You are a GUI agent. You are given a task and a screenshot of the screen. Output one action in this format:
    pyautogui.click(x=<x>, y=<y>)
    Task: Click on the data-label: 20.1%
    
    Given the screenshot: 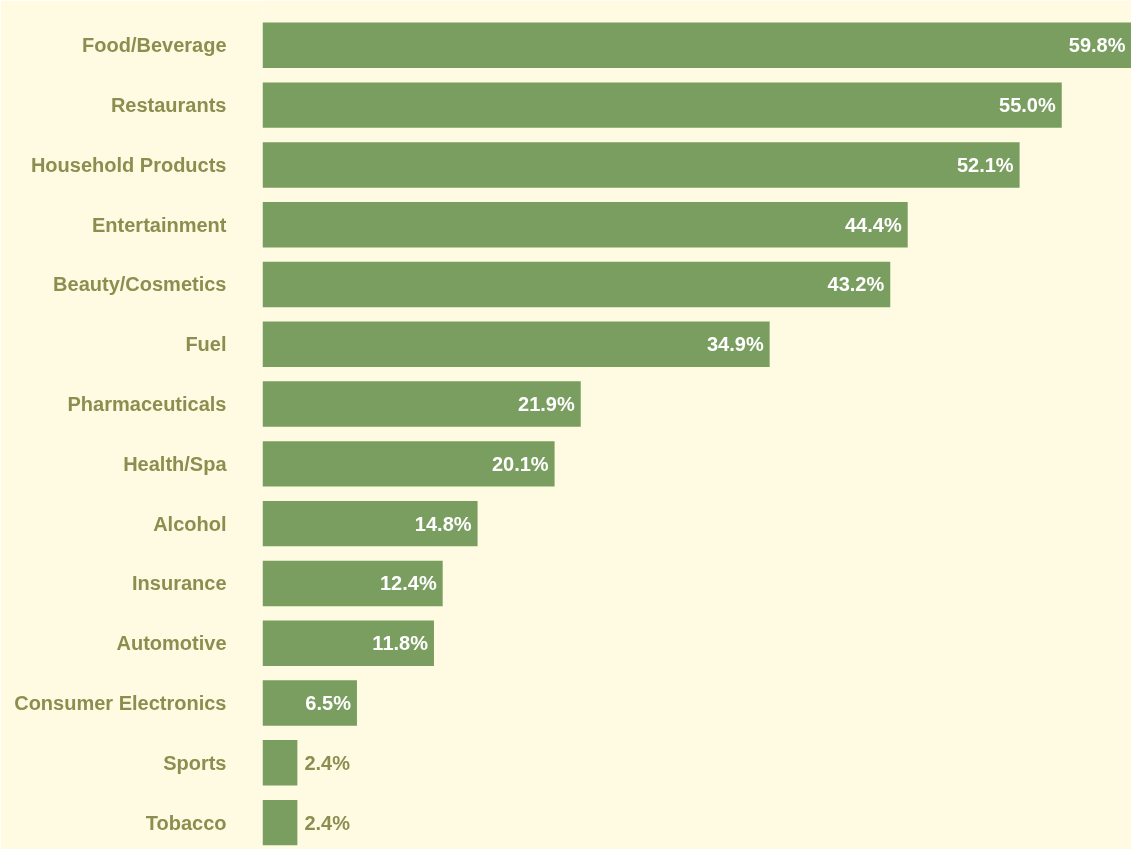 What is the action you would take?
    pyautogui.click(x=520, y=463)
    